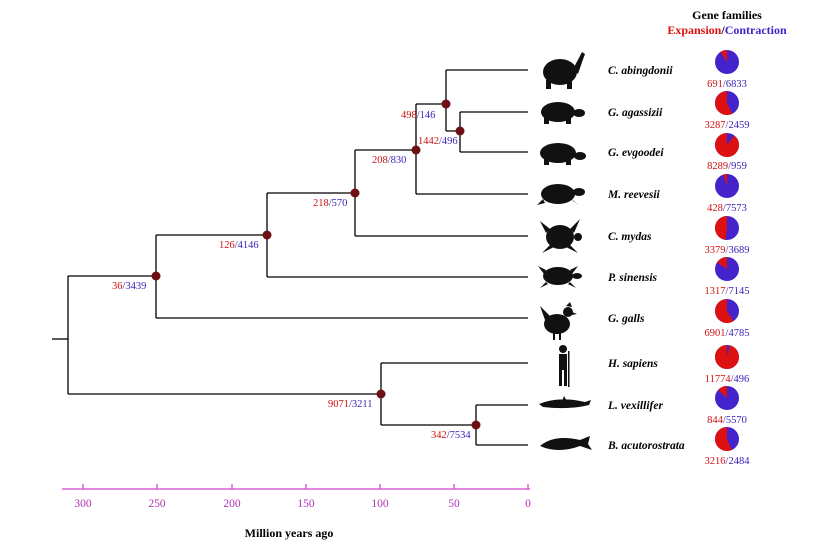 This screenshot has width=830, height=547. I want to click on node-label-n2: 126/4146, so click(239, 245).